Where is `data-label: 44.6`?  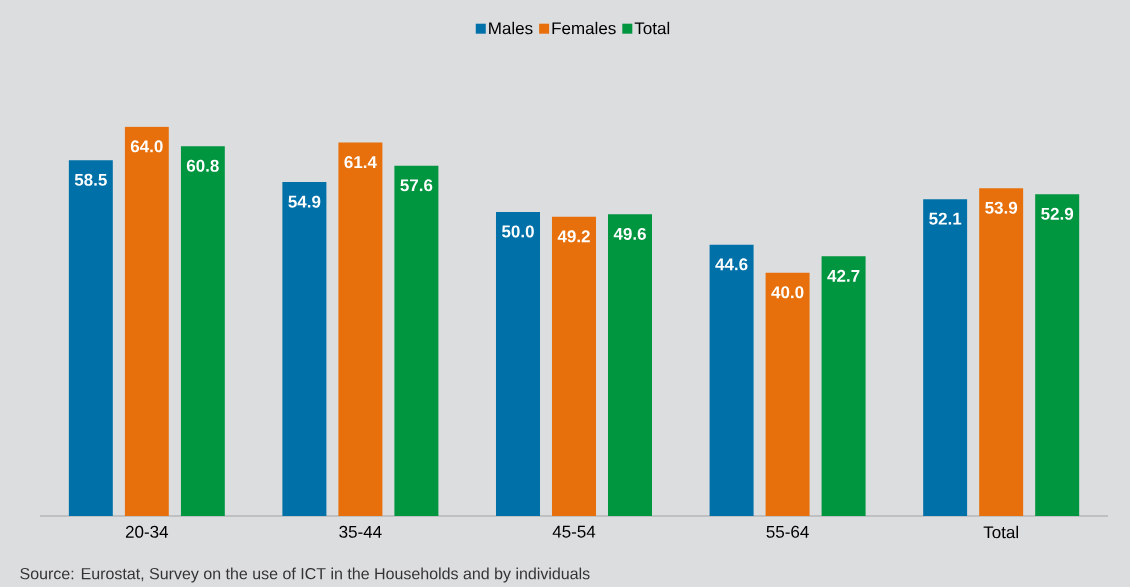 data-label: 44.6 is located at coordinates (731, 264).